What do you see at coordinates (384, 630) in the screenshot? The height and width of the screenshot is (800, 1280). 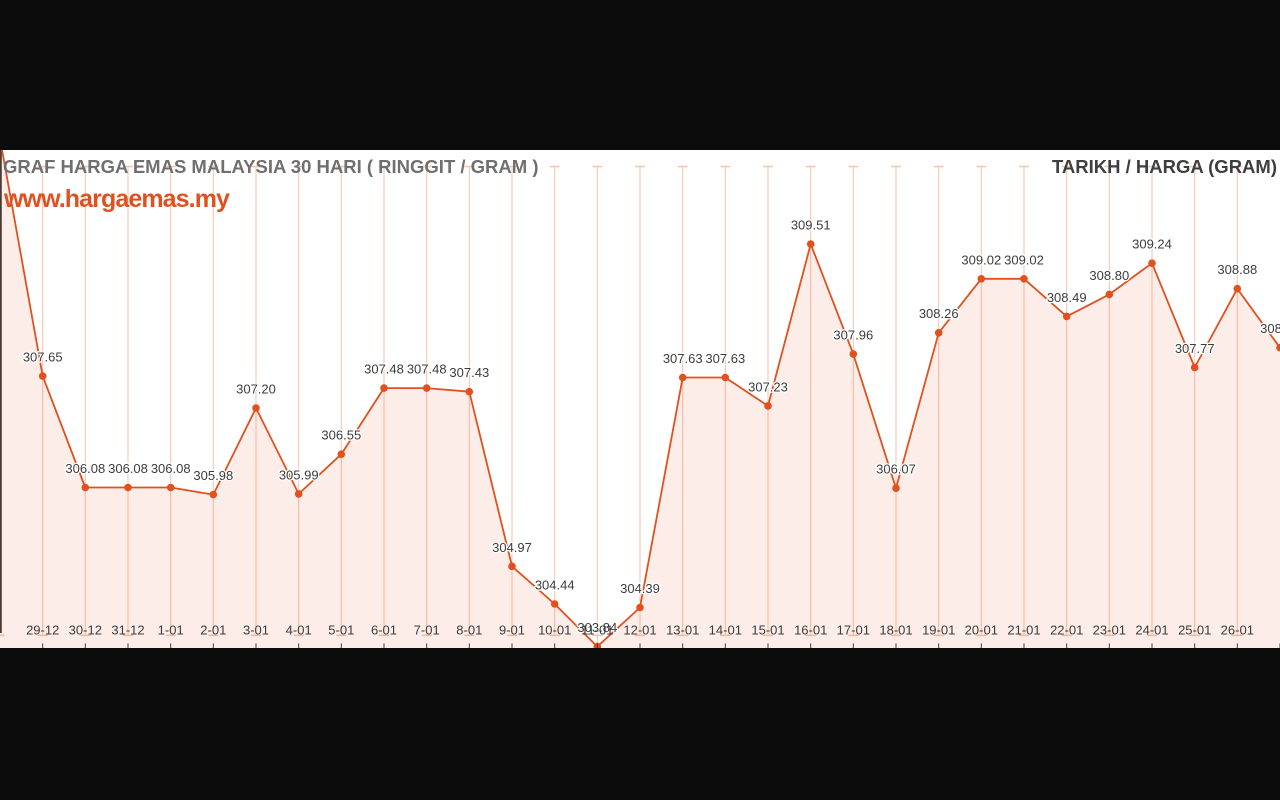 I see `svg-text: 6-01` at bounding box center [384, 630].